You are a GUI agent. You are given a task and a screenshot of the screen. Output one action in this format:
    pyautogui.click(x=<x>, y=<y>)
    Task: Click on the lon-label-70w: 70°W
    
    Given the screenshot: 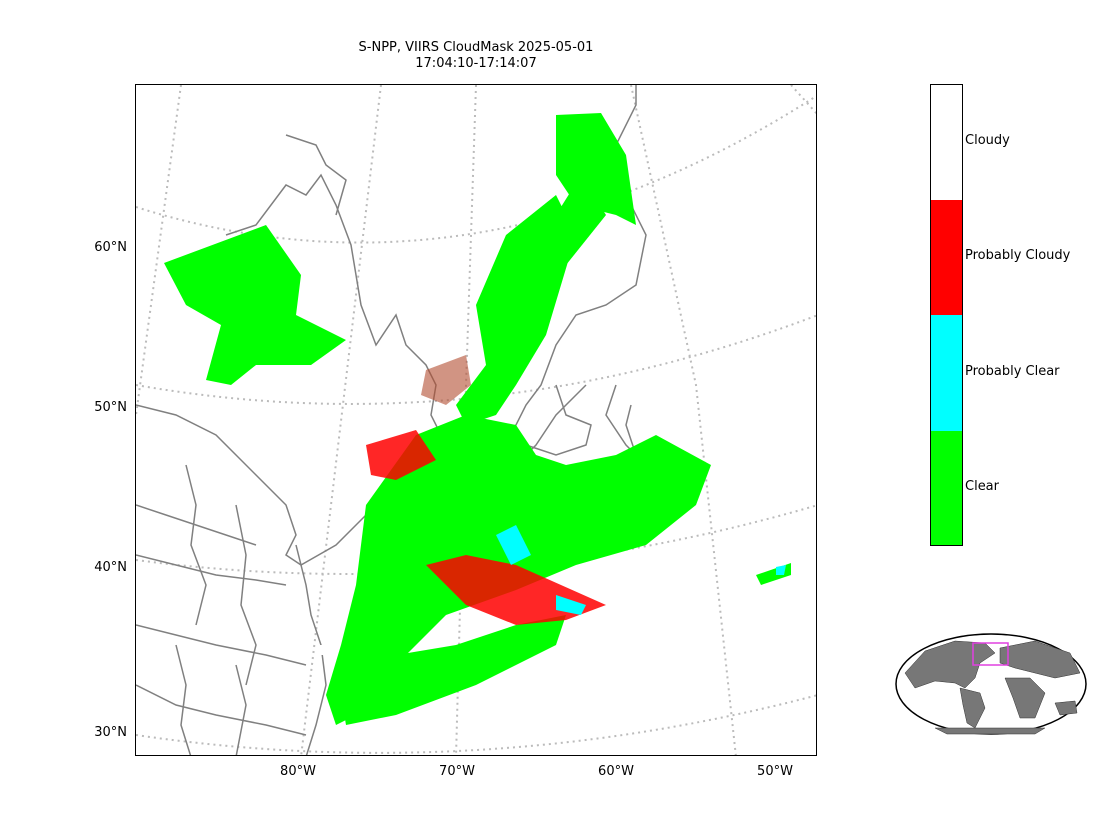 What is the action you would take?
    pyautogui.click(x=457, y=771)
    